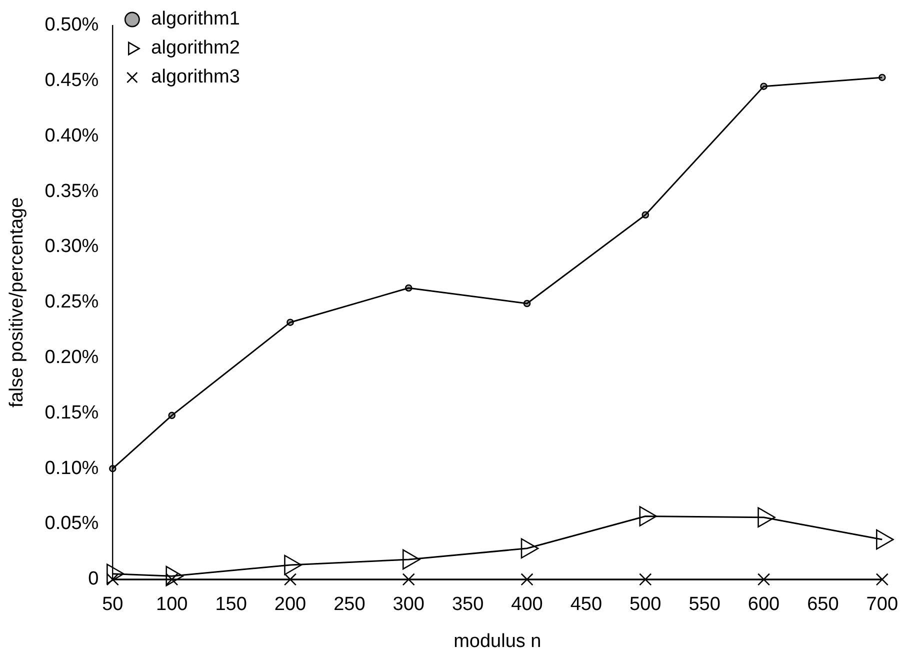 This screenshot has height=657, width=912. Describe the element at coordinates (71, 468) in the screenshot. I see `y-tick-label: 0.10%` at that location.